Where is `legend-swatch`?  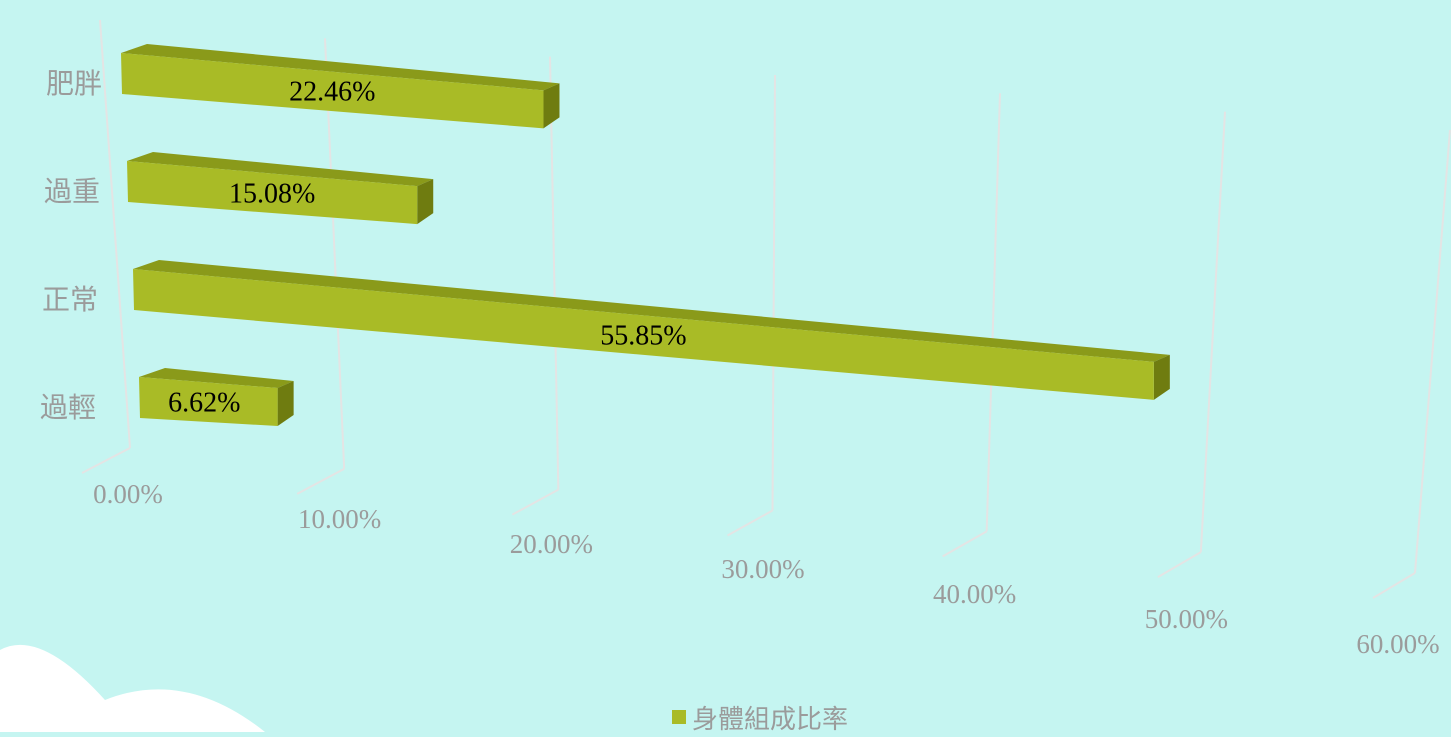
legend-swatch is located at coordinates (679, 717).